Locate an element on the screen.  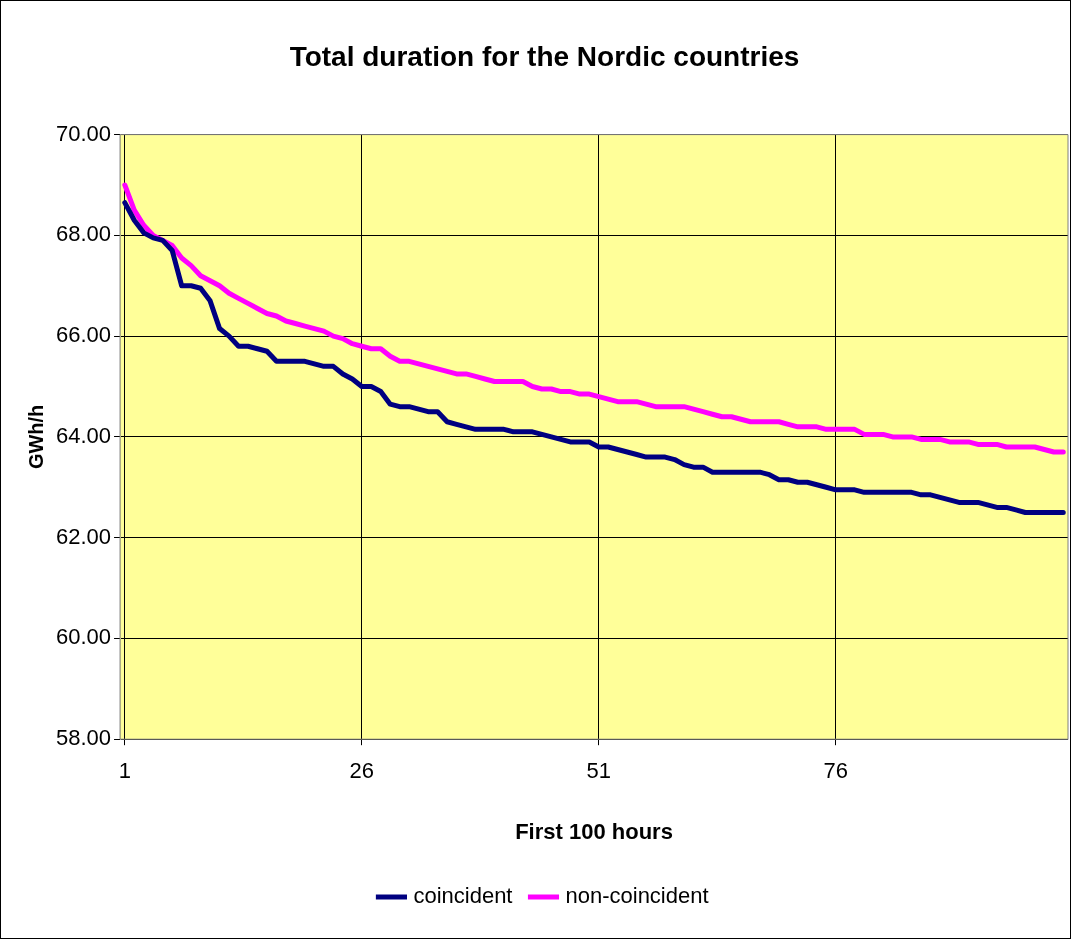
x-tick-label: 76 is located at coordinates (835, 771).